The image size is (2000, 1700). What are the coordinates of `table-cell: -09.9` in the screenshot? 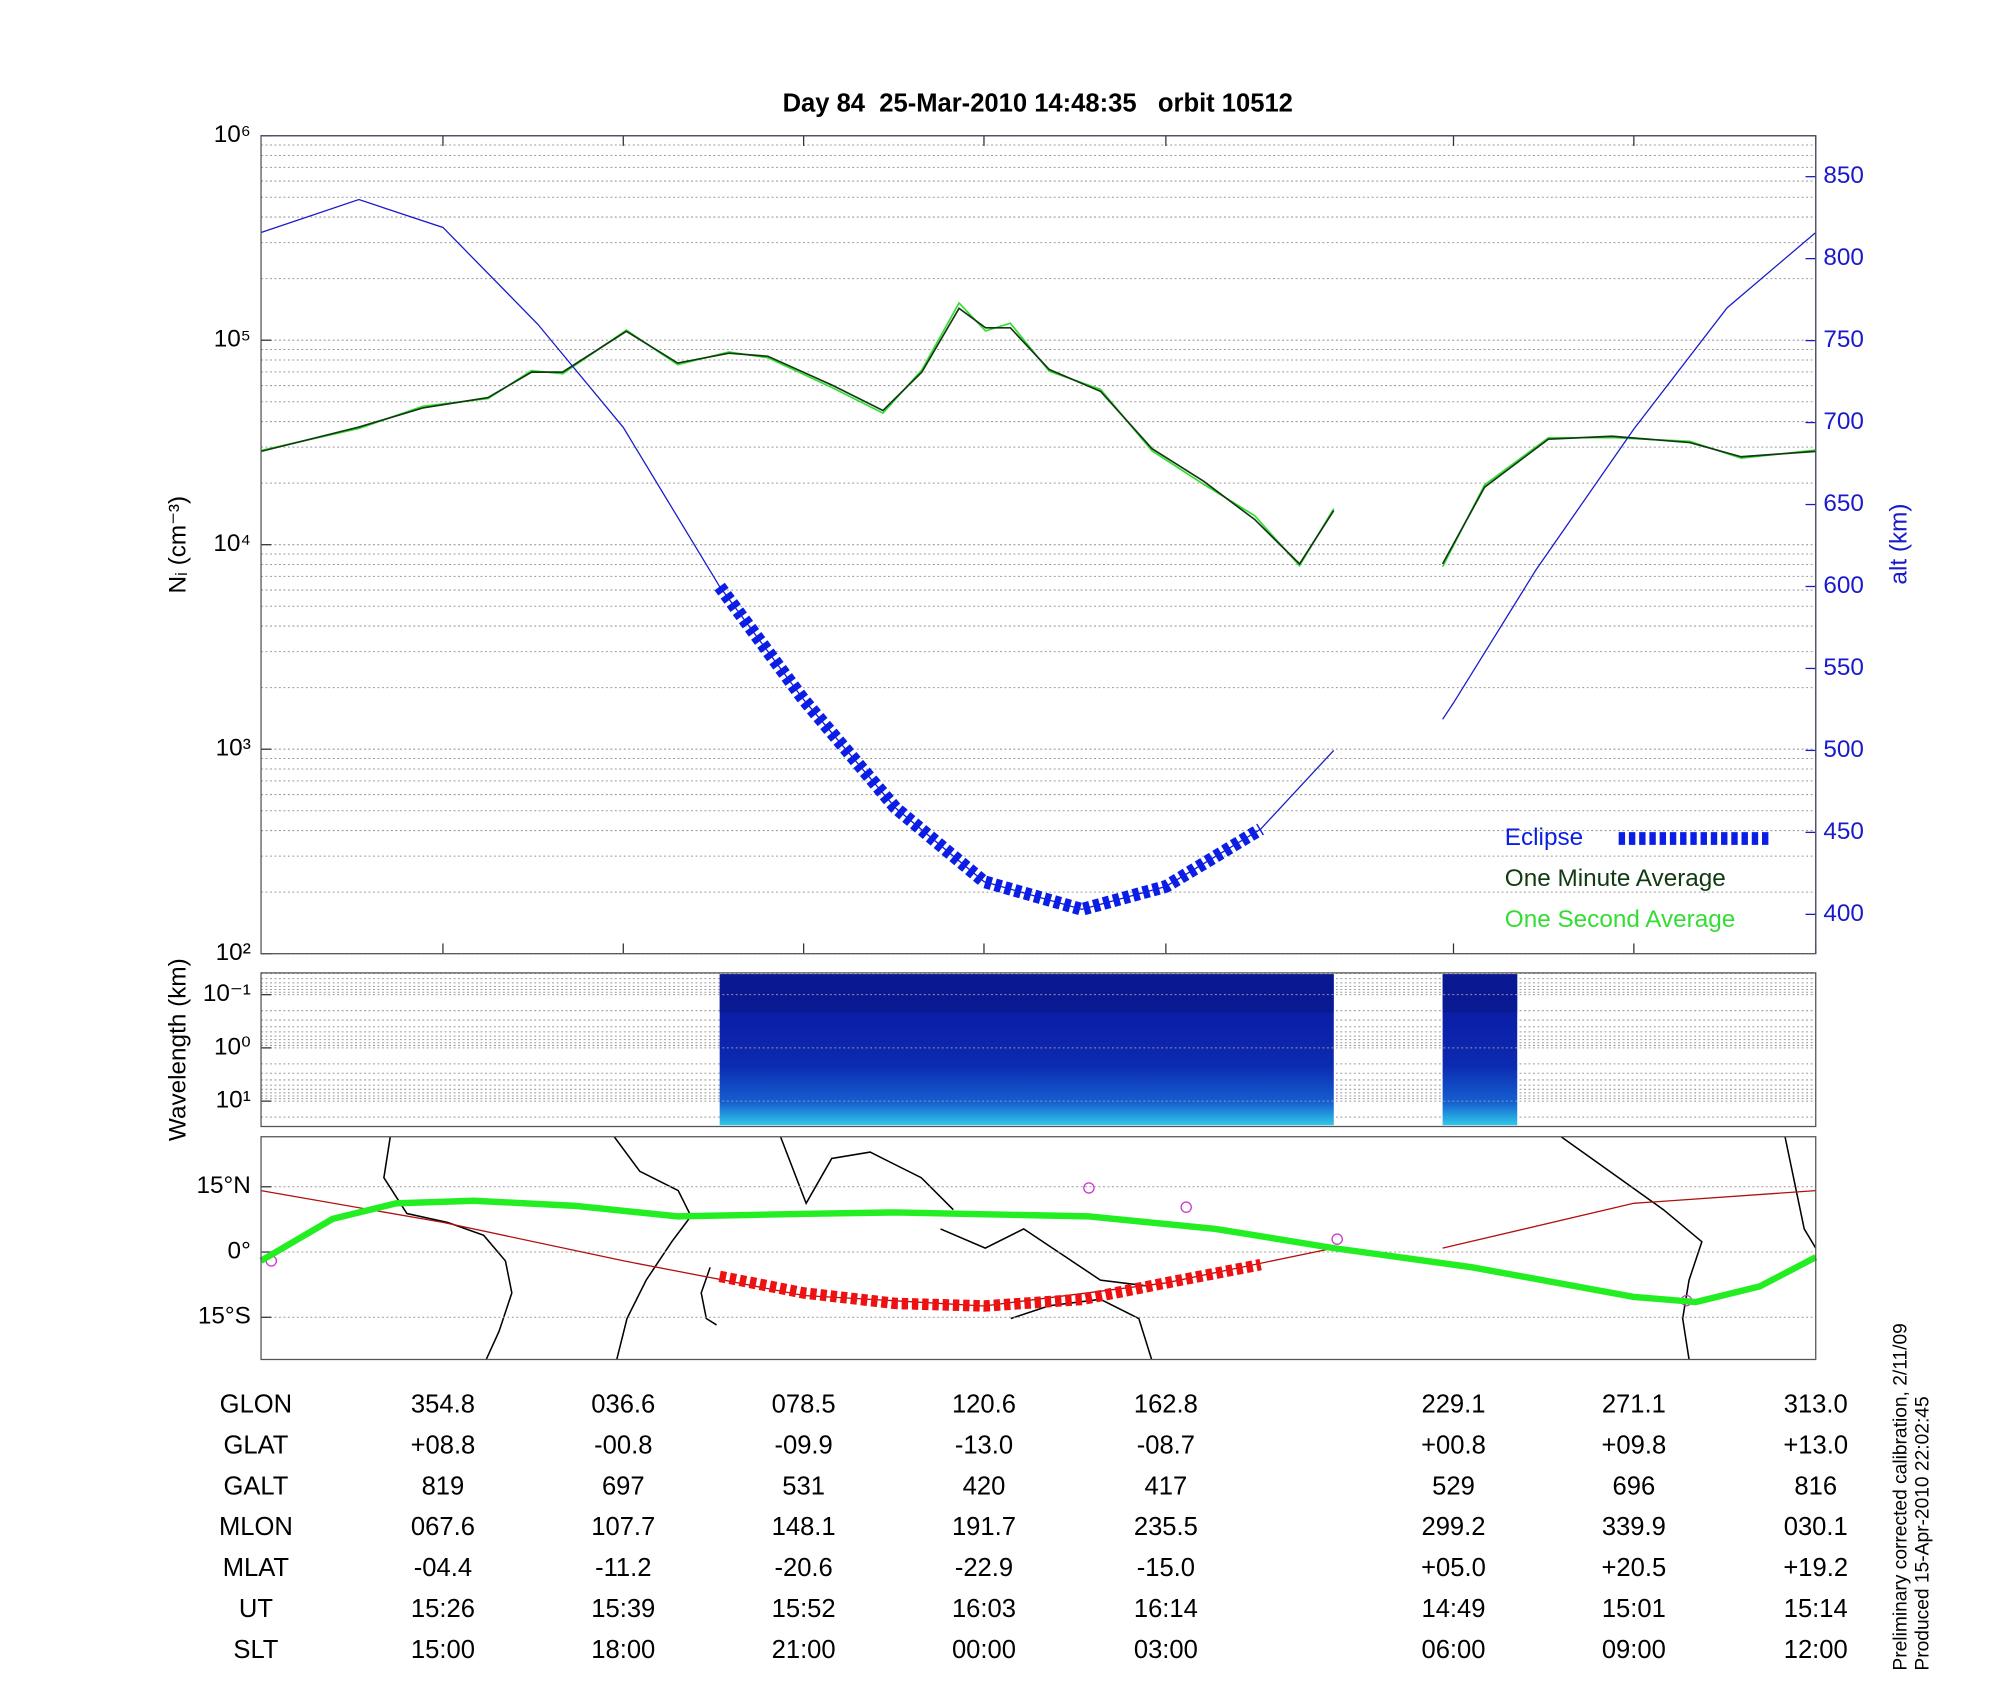 It's located at (803, 1445).